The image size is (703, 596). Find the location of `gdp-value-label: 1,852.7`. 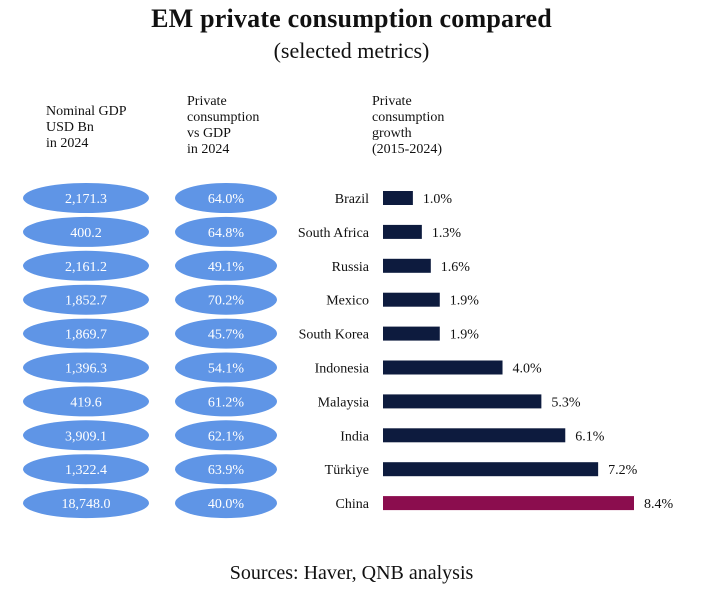

gdp-value-label: 1,852.7 is located at coordinates (86, 301).